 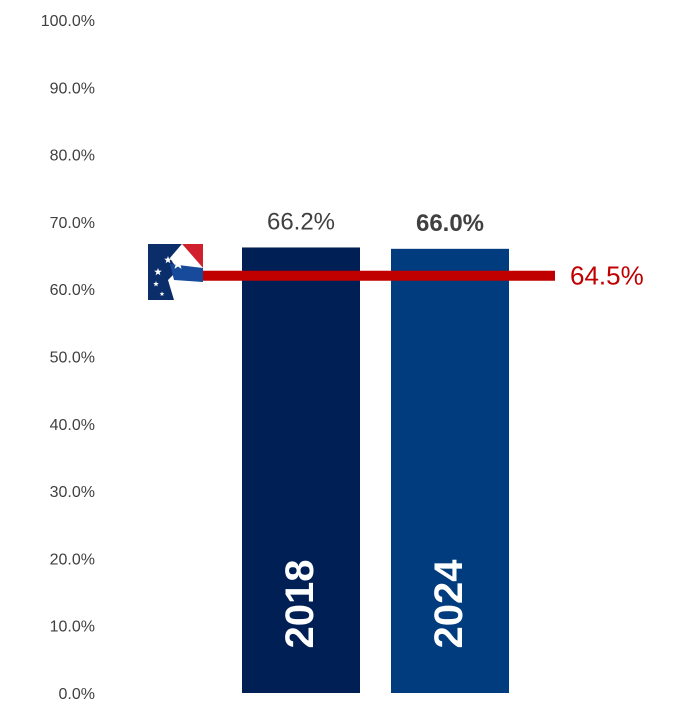 What do you see at coordinates (450, 470) in the screenshot?
I see `bar-2024` at bounding box center [450, 470].